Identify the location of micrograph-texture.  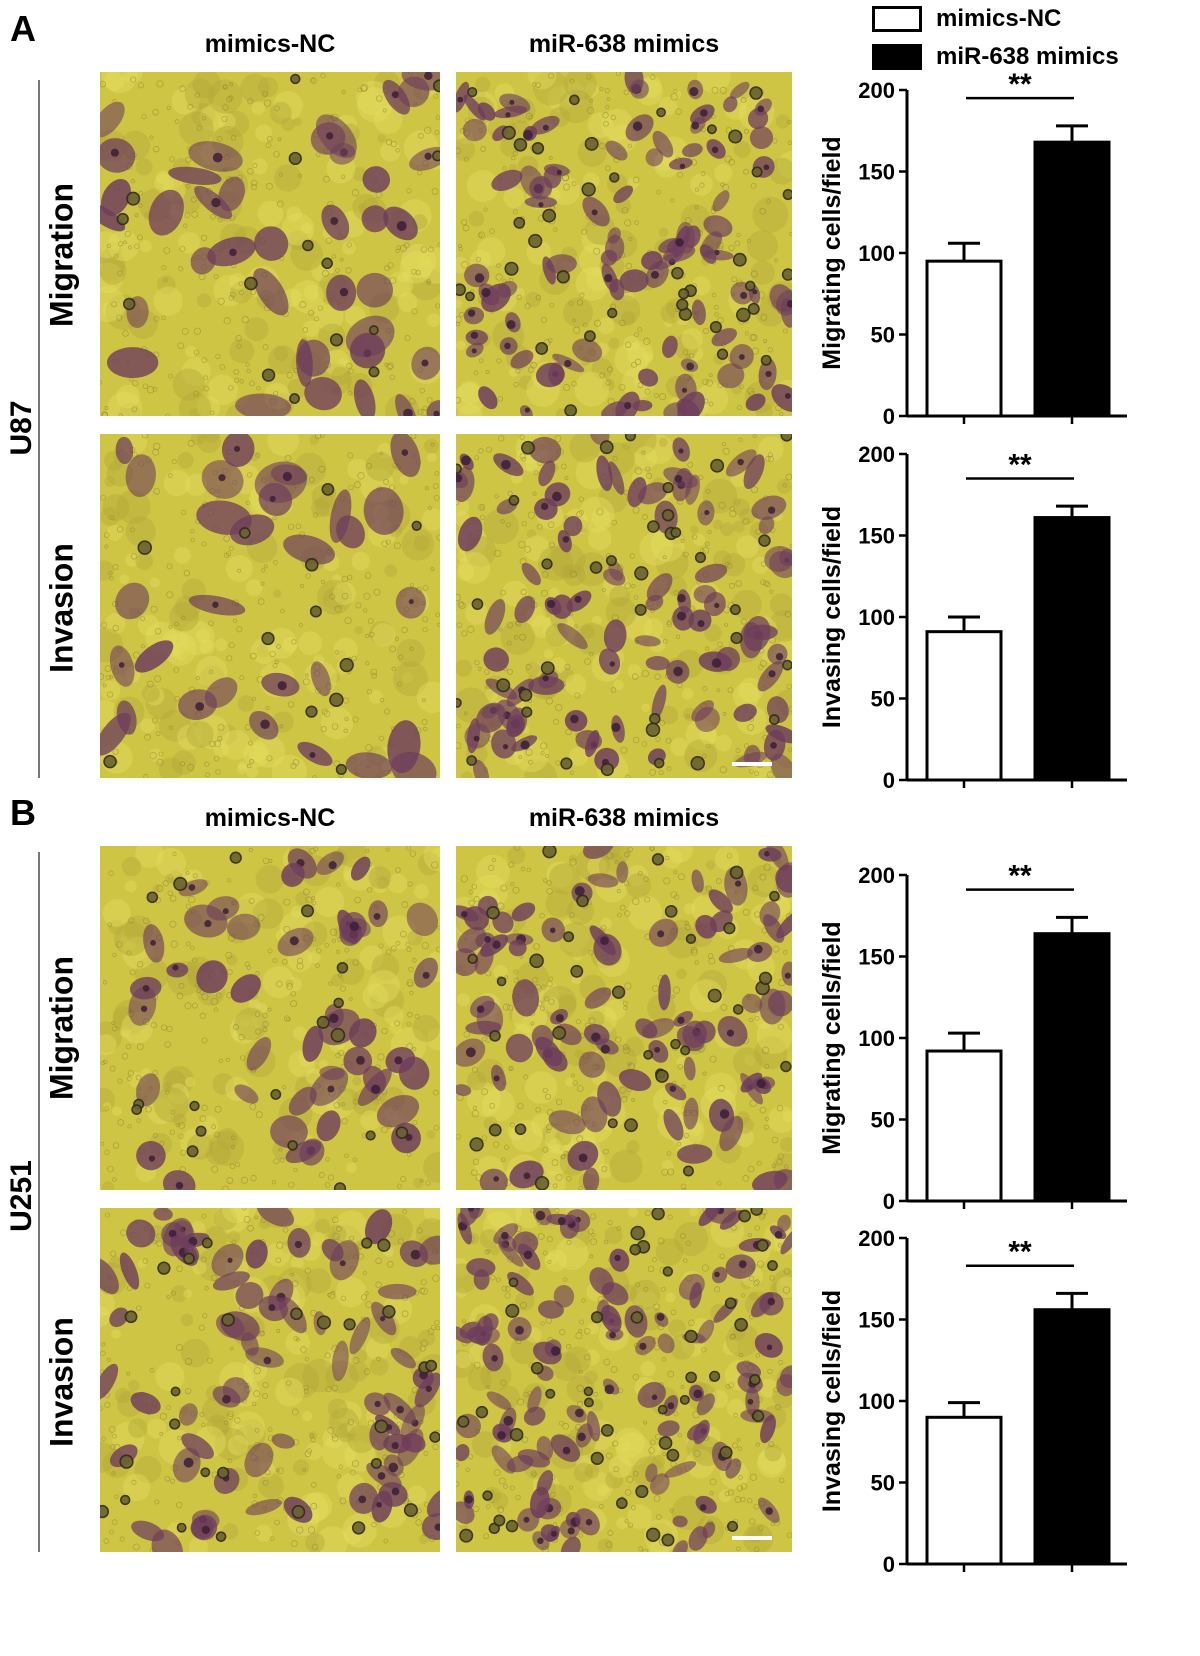
(270, 244).